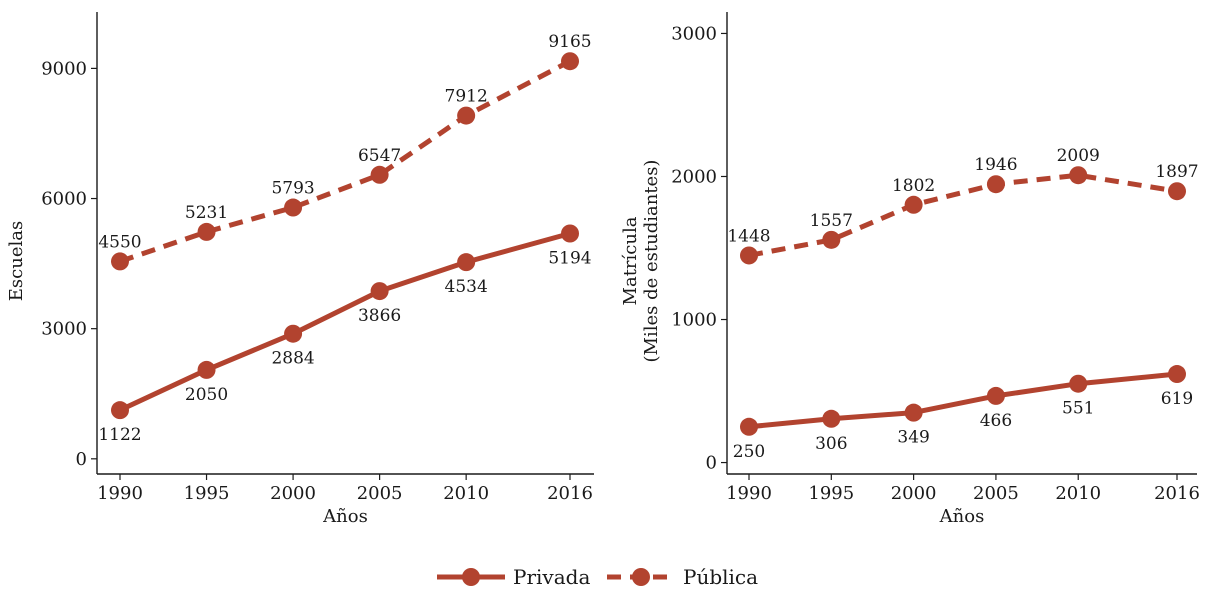 This screenshot has height=589, width=1211. What do you see at coordinates (630, 260) in the screenshot?
I see `y-axis-title: Matrícula` at bounding box center [630, 260].